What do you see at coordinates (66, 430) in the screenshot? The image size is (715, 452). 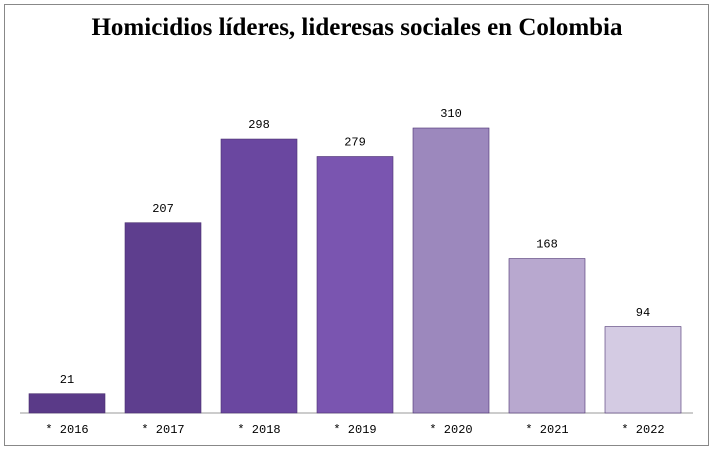 I see `x-tick-label: * 2016` at bounding box center [66, 430].